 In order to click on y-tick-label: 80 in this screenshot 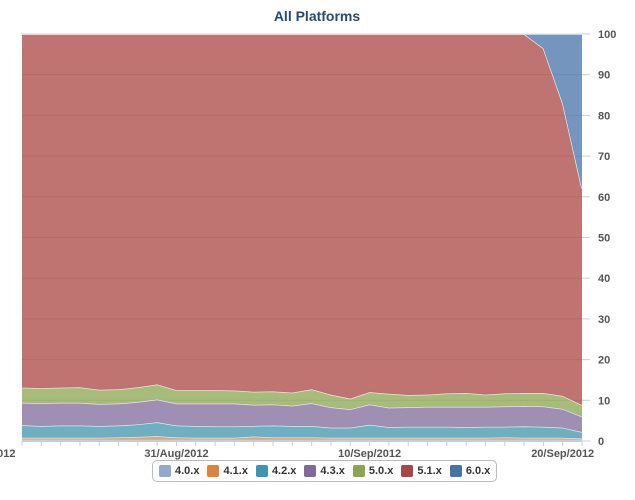, I will do `click(604, 116)`.